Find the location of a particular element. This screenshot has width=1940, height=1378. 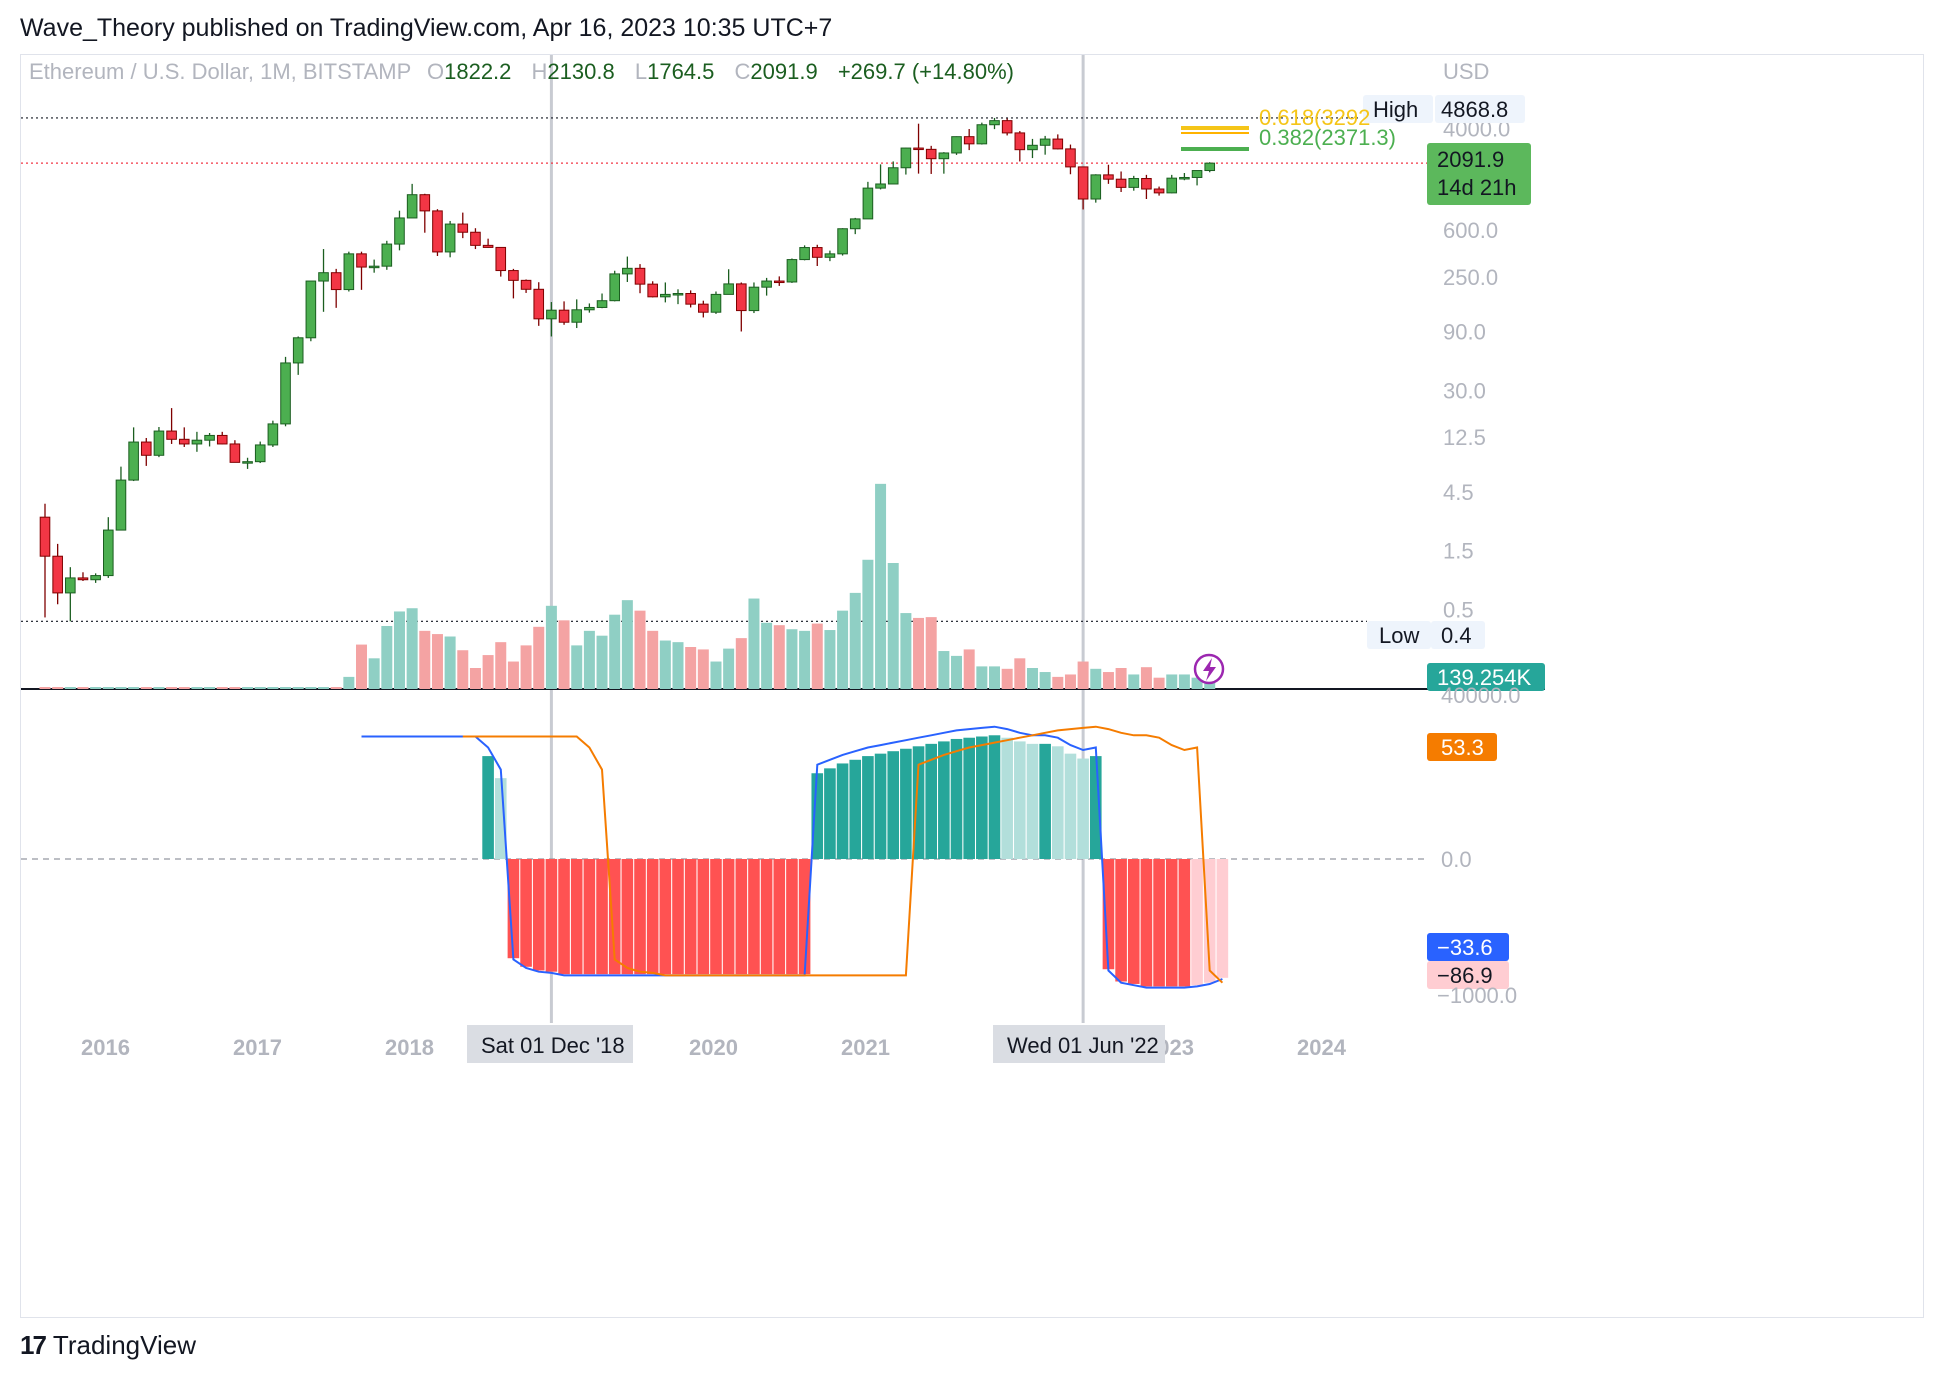

crosshair-label-1: Sat 01 Dec '18 is located at coordinates (553, 1045).